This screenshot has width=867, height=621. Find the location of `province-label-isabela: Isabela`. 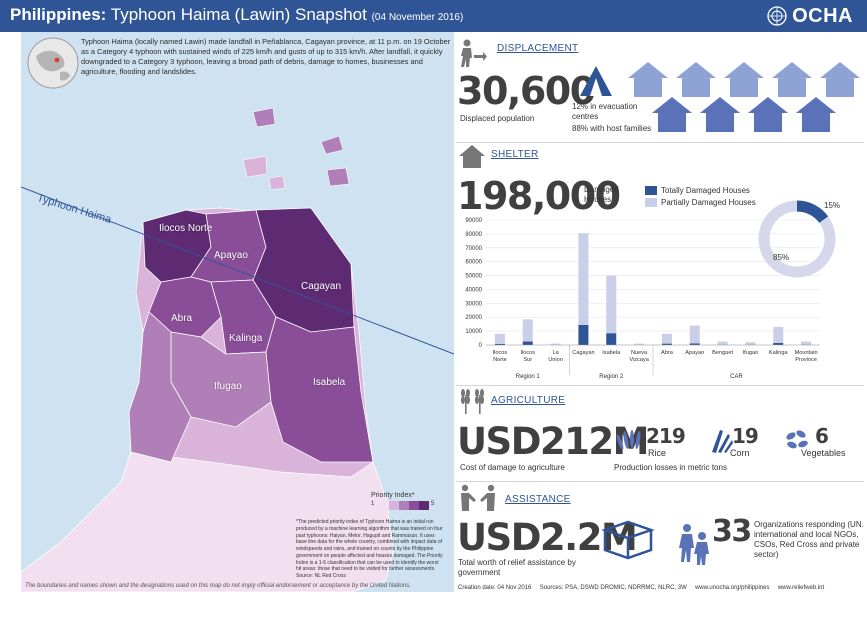

province-label-isabela: Isabela is located at coordinates (329, 382).